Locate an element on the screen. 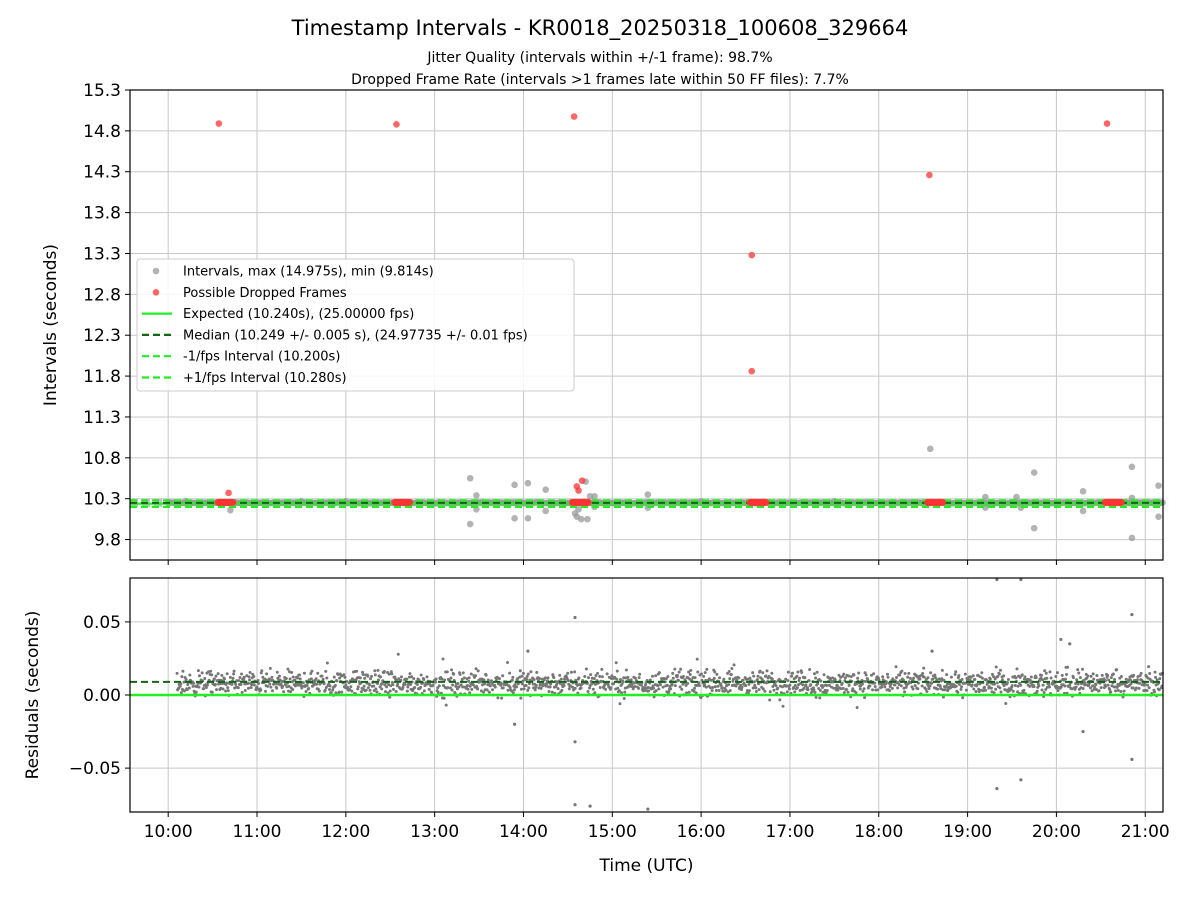 Image resolution: width=1200 pixels, height=900 pixels. residual-outlier-point is located at coordinates (1061, 639).